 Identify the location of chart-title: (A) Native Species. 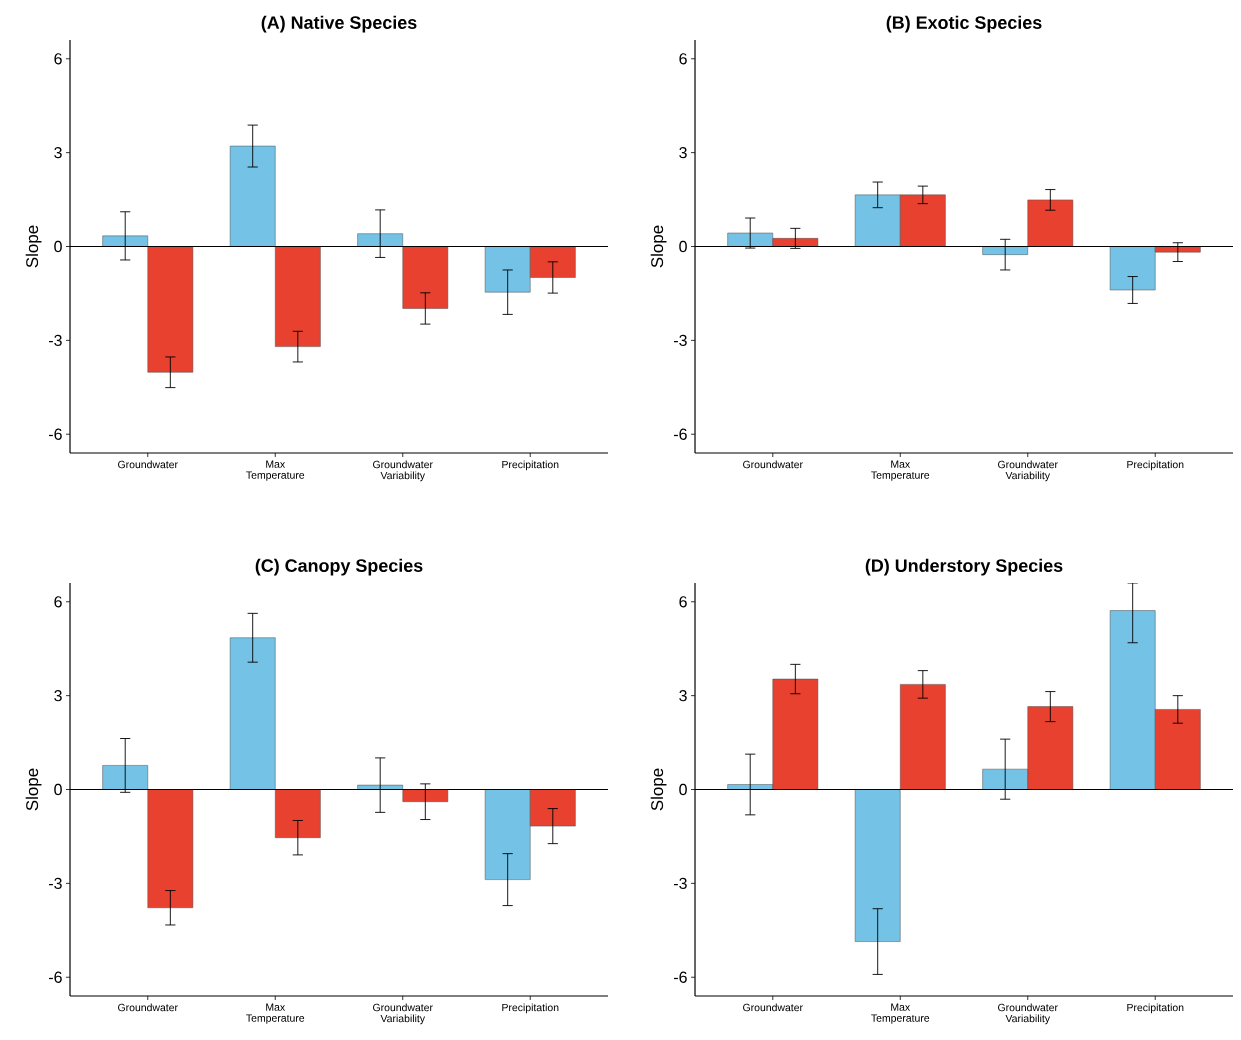
(339, 24).